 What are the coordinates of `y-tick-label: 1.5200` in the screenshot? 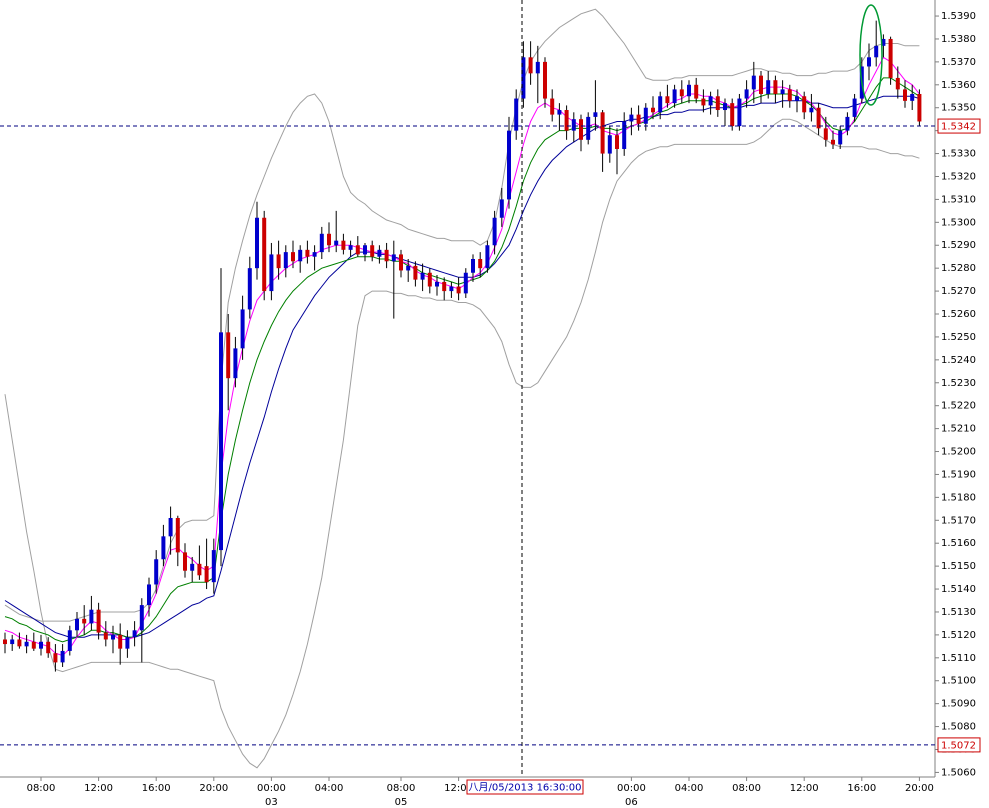 It's located at (958, 452).